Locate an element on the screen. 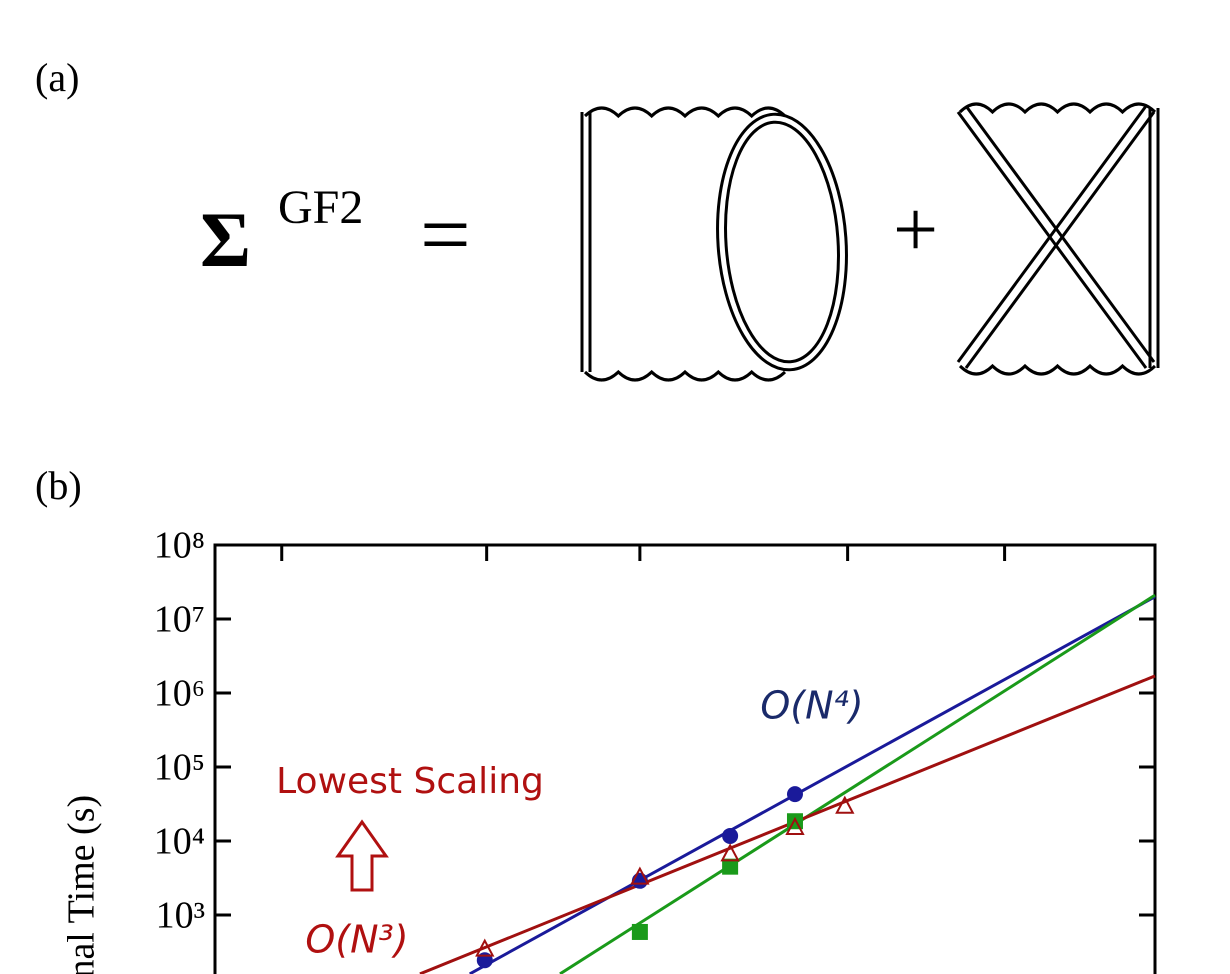  plus: + is located at coordinates (915, 230).